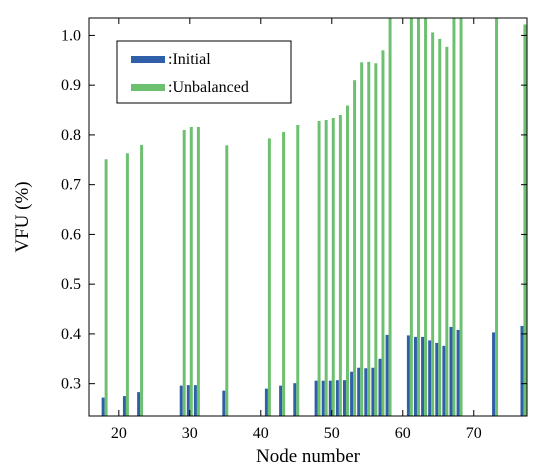 Image resolution: width=550 pixels, height=474 pixels. I want to click on y-axis-title: VFU (%), so click(22, 216).